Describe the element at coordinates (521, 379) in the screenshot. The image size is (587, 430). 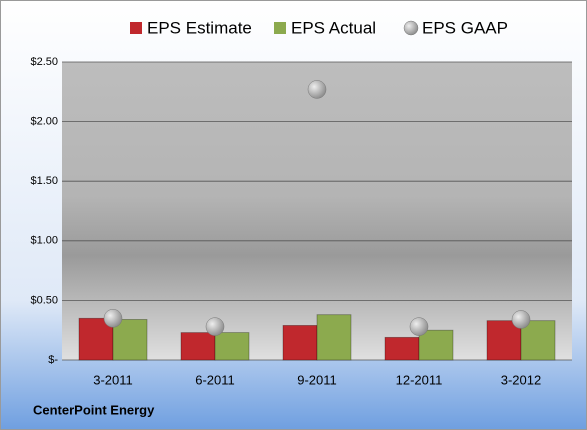
I see `x-tick-label: 3-2012` at that location.